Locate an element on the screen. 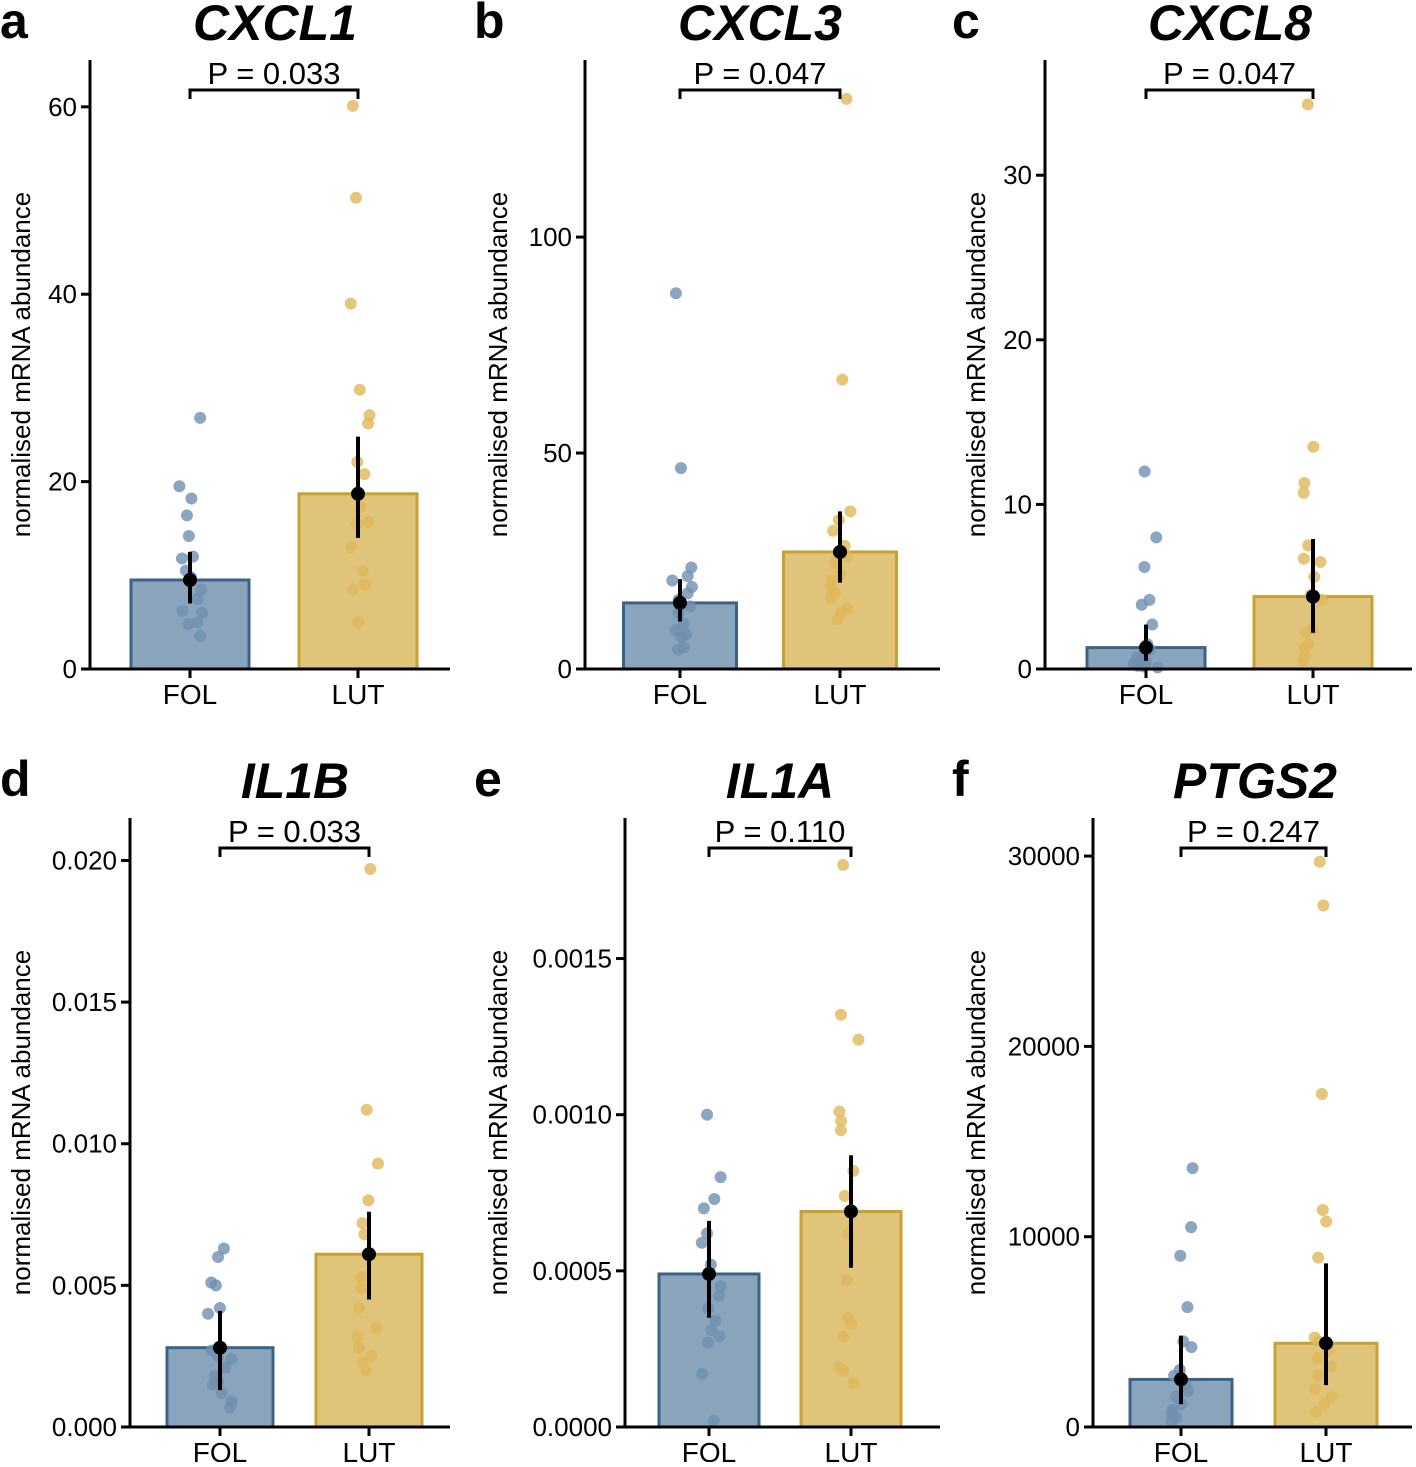 This screenshot has width=1416, height=1467. panel-letter: a is located at coordinates (14, 24).